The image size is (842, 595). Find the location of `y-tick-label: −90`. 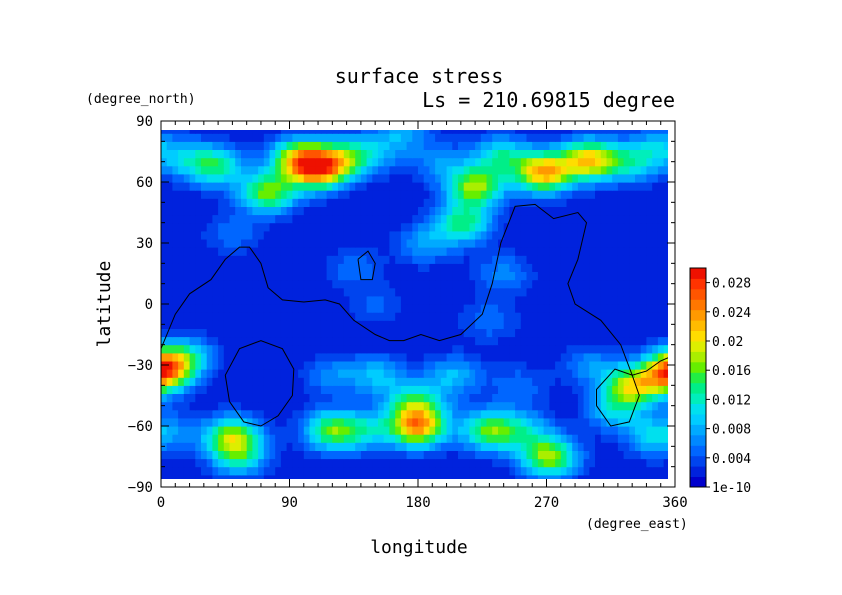

y-tick-label: −90 is located at coordinates (140, 488).